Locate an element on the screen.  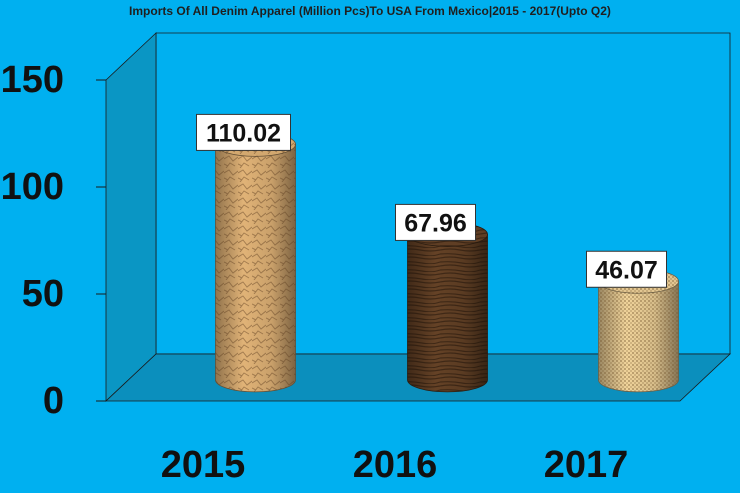
data-label-text: 110.02 is located at coordinates (243, 133).